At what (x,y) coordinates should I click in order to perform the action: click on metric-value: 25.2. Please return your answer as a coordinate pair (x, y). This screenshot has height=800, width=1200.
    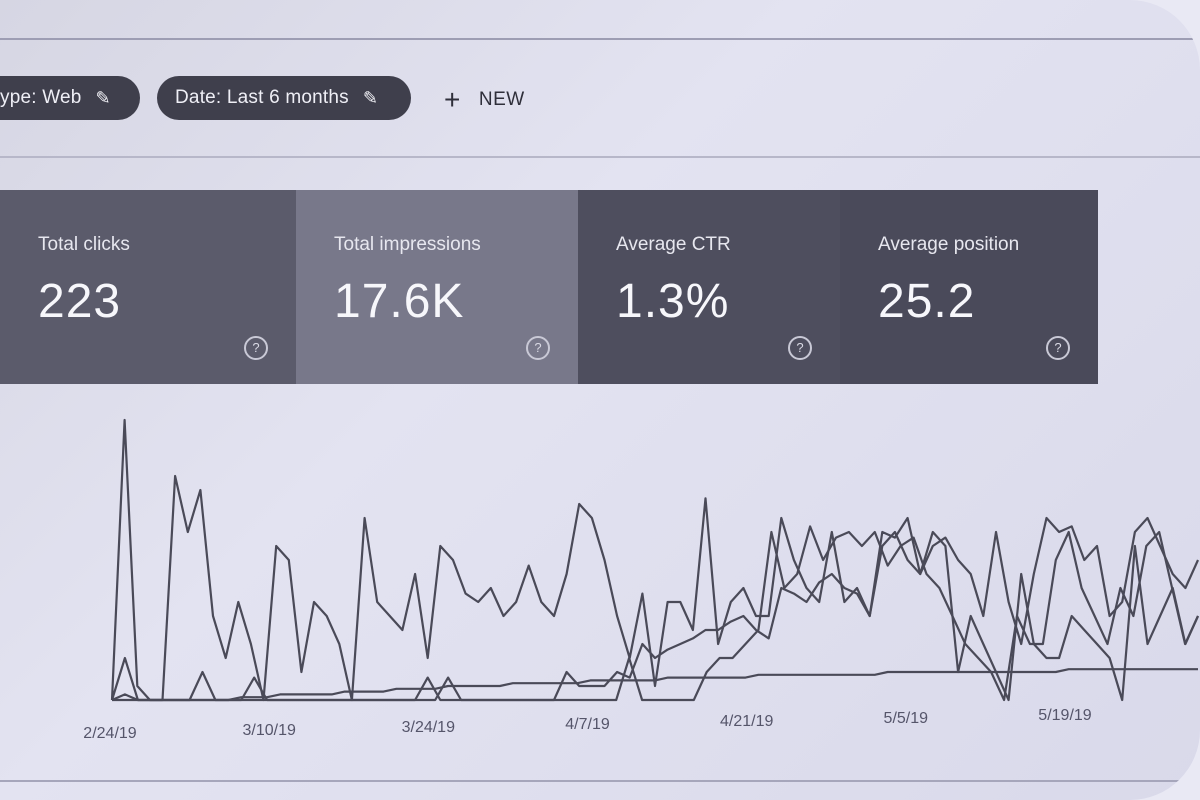
    Looking at the image, I should click on (927, 301).